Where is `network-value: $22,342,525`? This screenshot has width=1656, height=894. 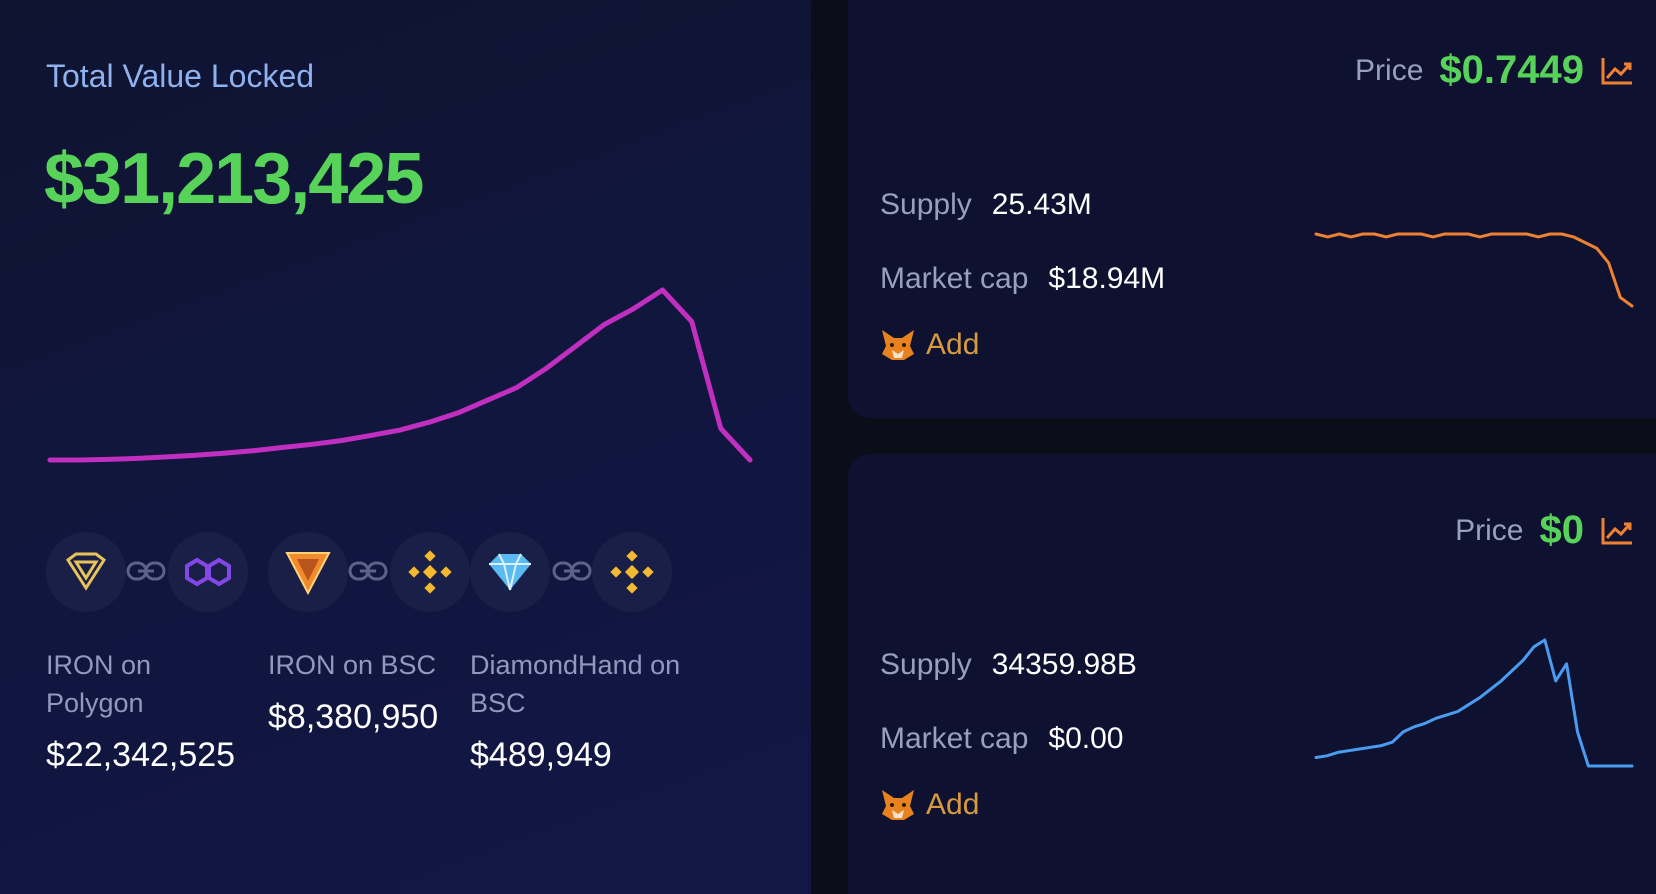 network-value: $22,342,525 is located at coordinates (141, 755).